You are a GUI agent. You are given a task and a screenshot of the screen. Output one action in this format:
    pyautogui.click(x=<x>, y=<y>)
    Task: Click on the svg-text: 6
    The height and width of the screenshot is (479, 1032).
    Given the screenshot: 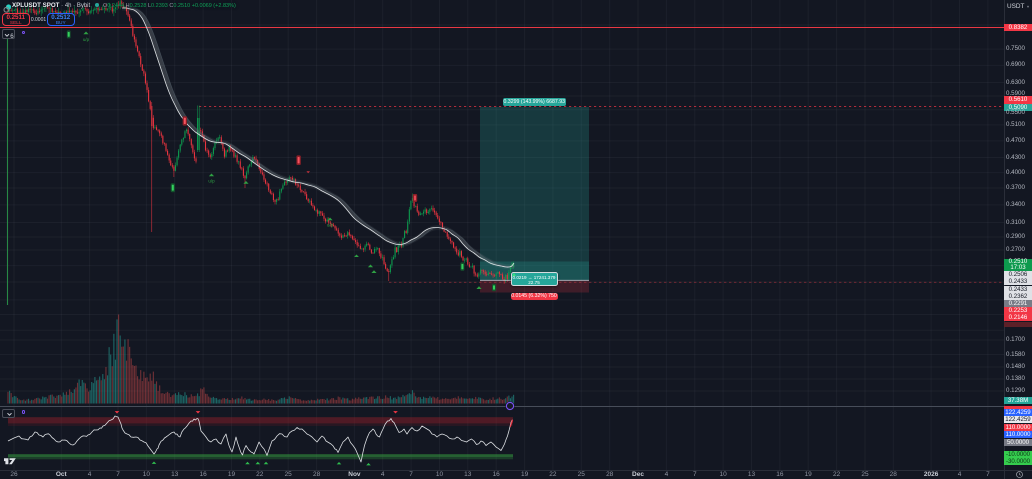 What is the action you would take?
    pyautogui.click(x=12, y=36)
    